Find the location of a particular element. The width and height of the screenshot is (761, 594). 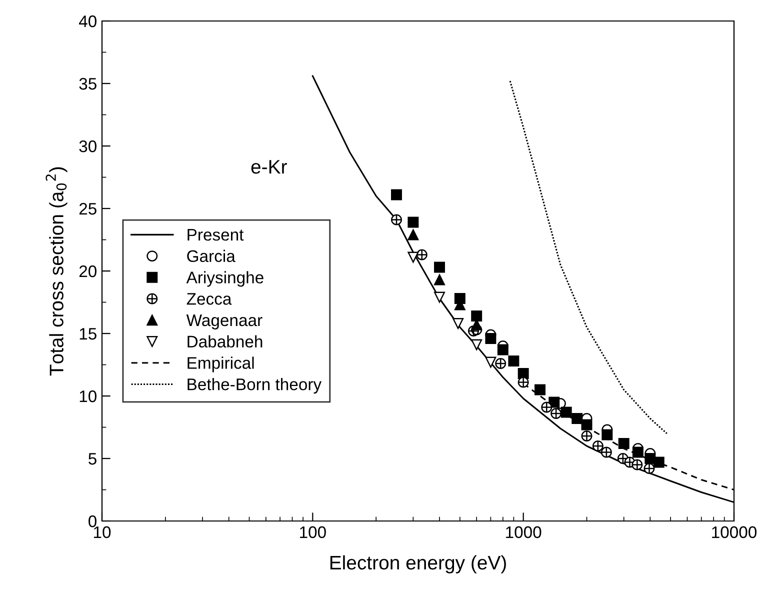

y-tick-label: 5 is located at coordinates (92, 459).